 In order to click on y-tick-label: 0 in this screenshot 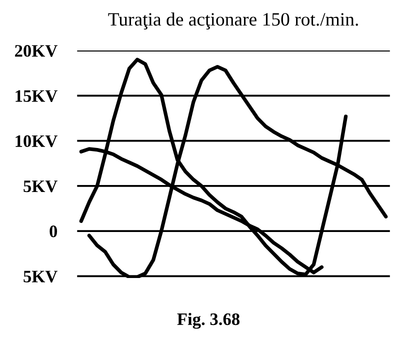, I will do `click(54, 232)`.